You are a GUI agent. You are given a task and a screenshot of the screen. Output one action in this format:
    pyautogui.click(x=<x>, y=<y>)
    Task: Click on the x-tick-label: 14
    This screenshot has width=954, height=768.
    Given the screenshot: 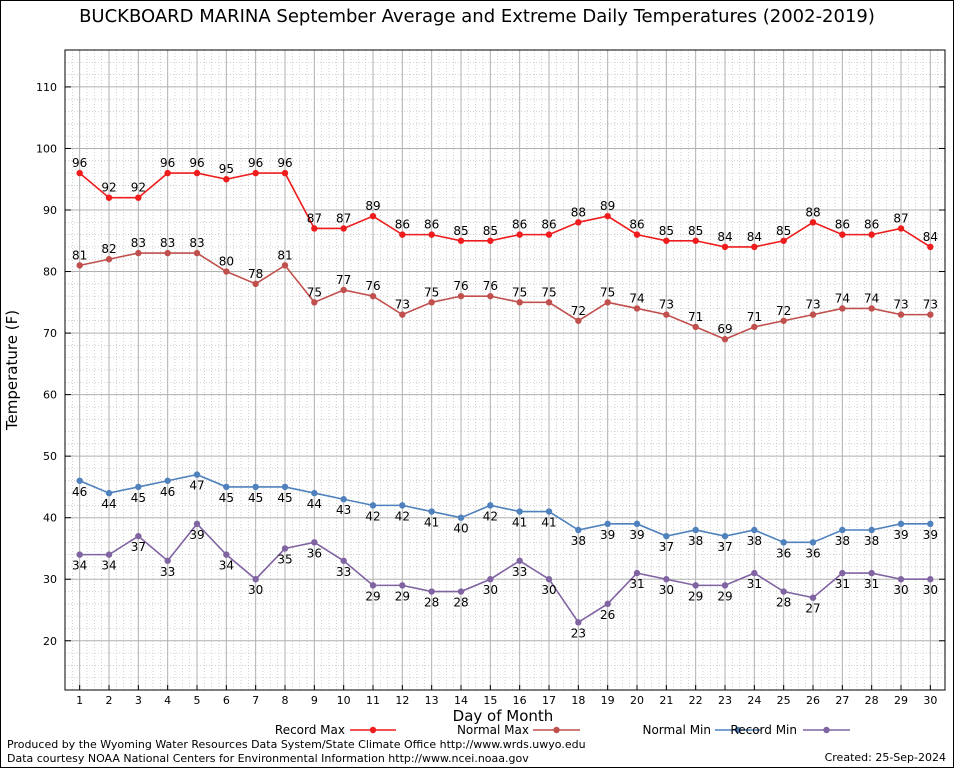 What is the action you would take?
    pyautogui.click(x=461, y=700)
    